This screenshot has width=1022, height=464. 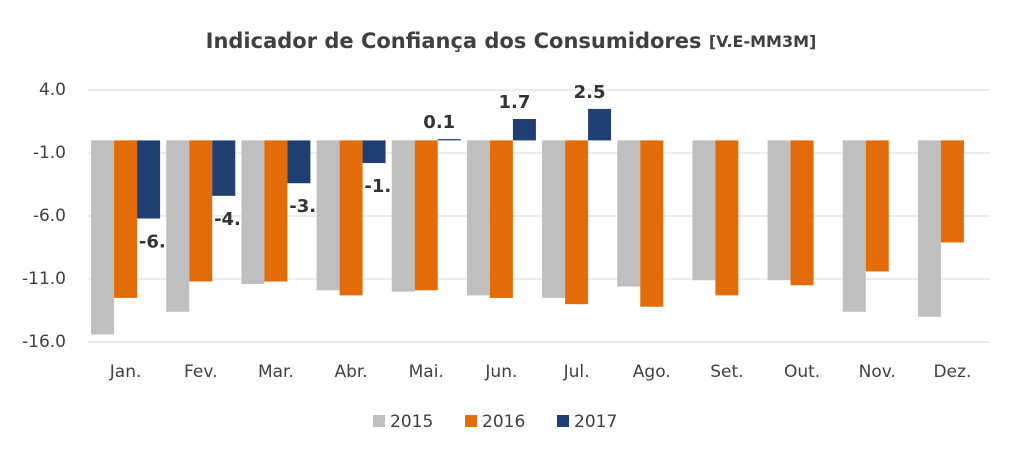 I want to click on x-tick-label: Nov., so click(x=877, y=372).